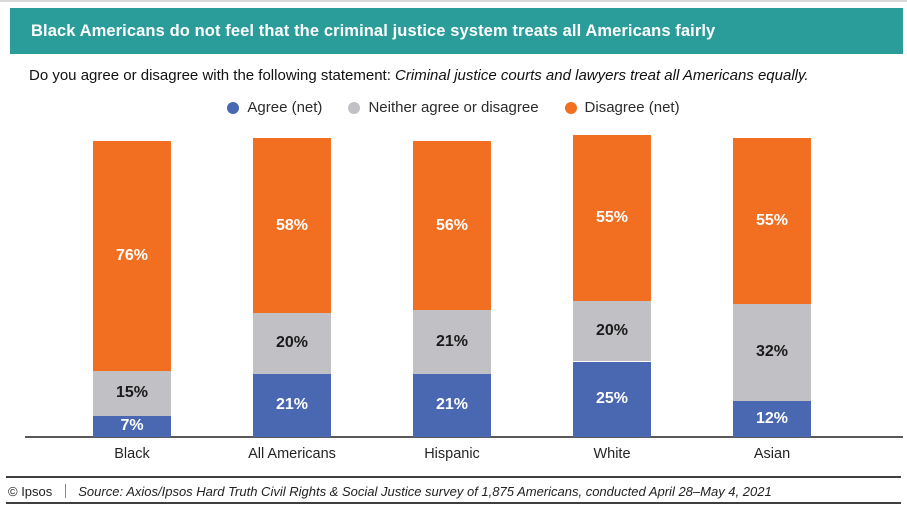 The width and height of the screenshot is (907, 509). What do you see at coordinates (453, 1) in the screenshot?
I see `top-divider` at bounding box center [453, 1].